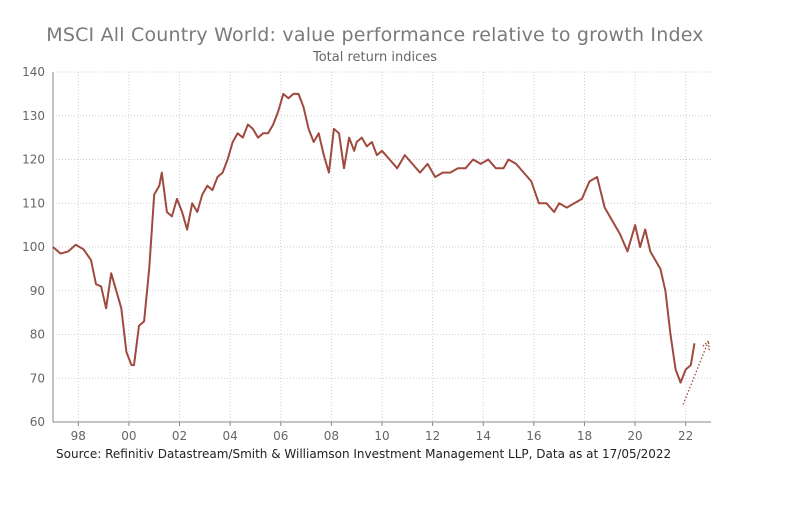  What do you see at coordinates (37, 291) in the screenshot?
I see `y-tick-label: 90` at bounding box center [37, 291].